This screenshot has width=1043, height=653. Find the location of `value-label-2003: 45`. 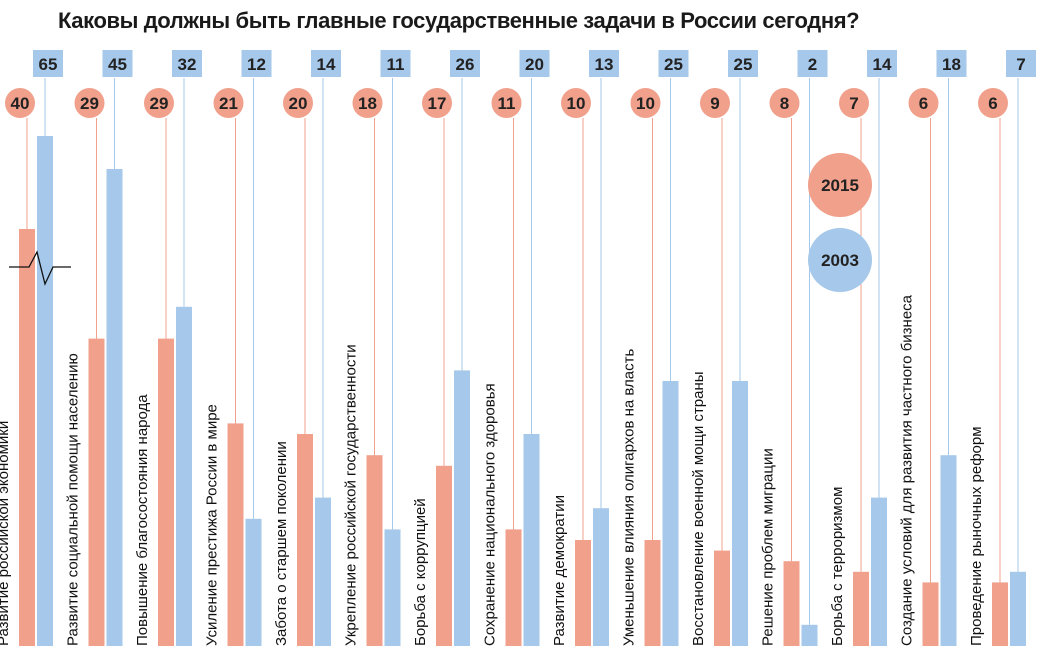

value-label-2003: 45 is located at coordinates (117, 64).